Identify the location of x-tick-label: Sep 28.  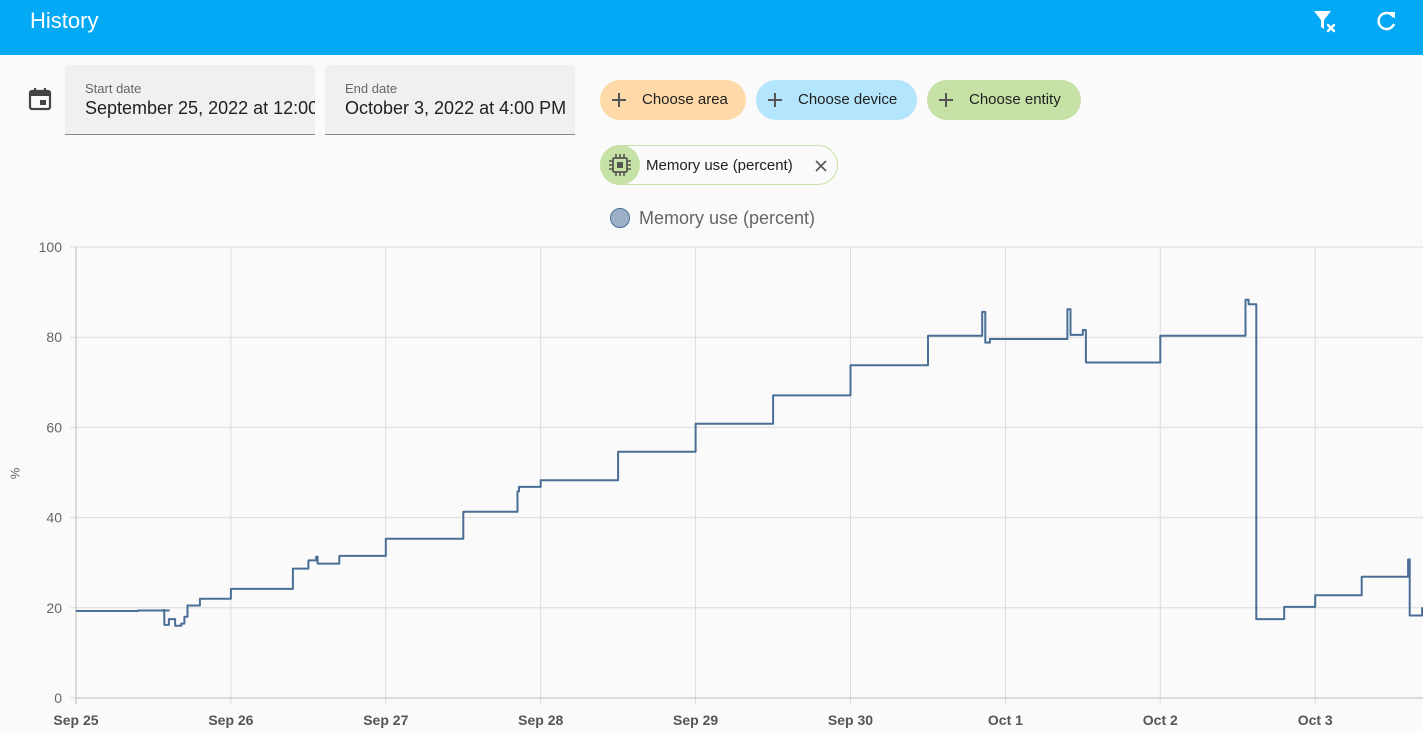
(540, 720).